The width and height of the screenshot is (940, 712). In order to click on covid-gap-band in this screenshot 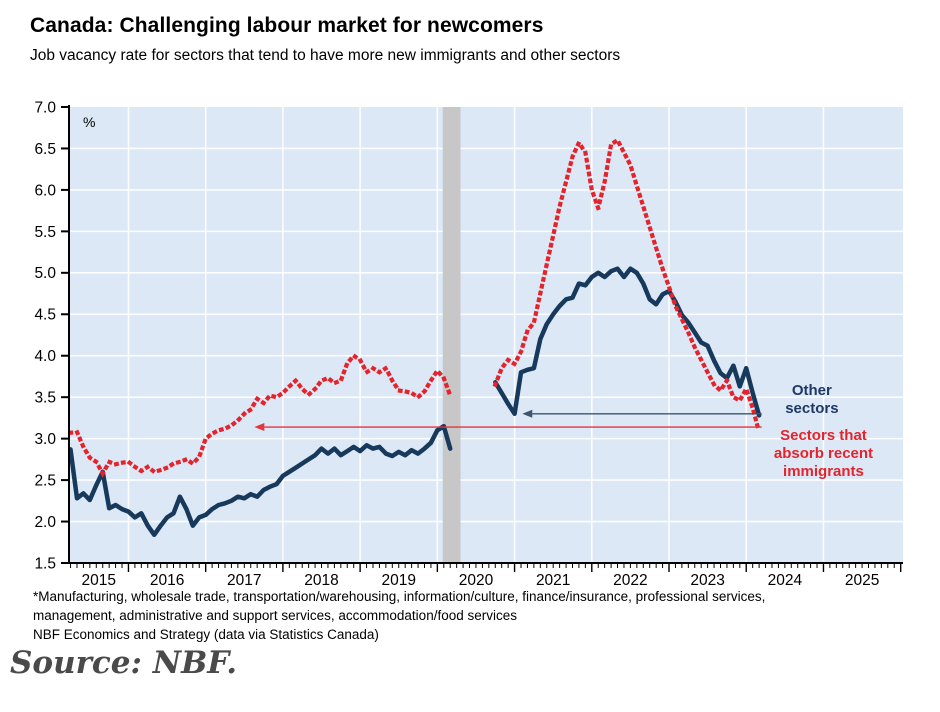, I will do `click(451, 335)`.